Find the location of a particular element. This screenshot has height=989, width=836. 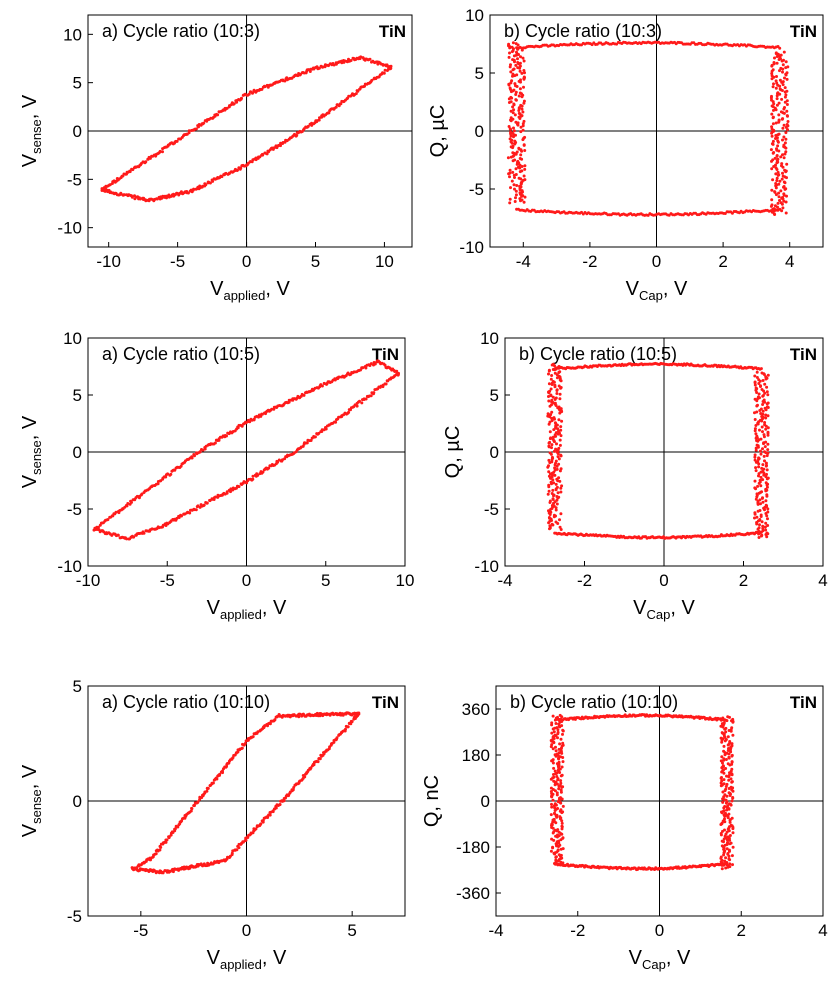

x-tick-label: -4 is located at coordinates (523, 261).